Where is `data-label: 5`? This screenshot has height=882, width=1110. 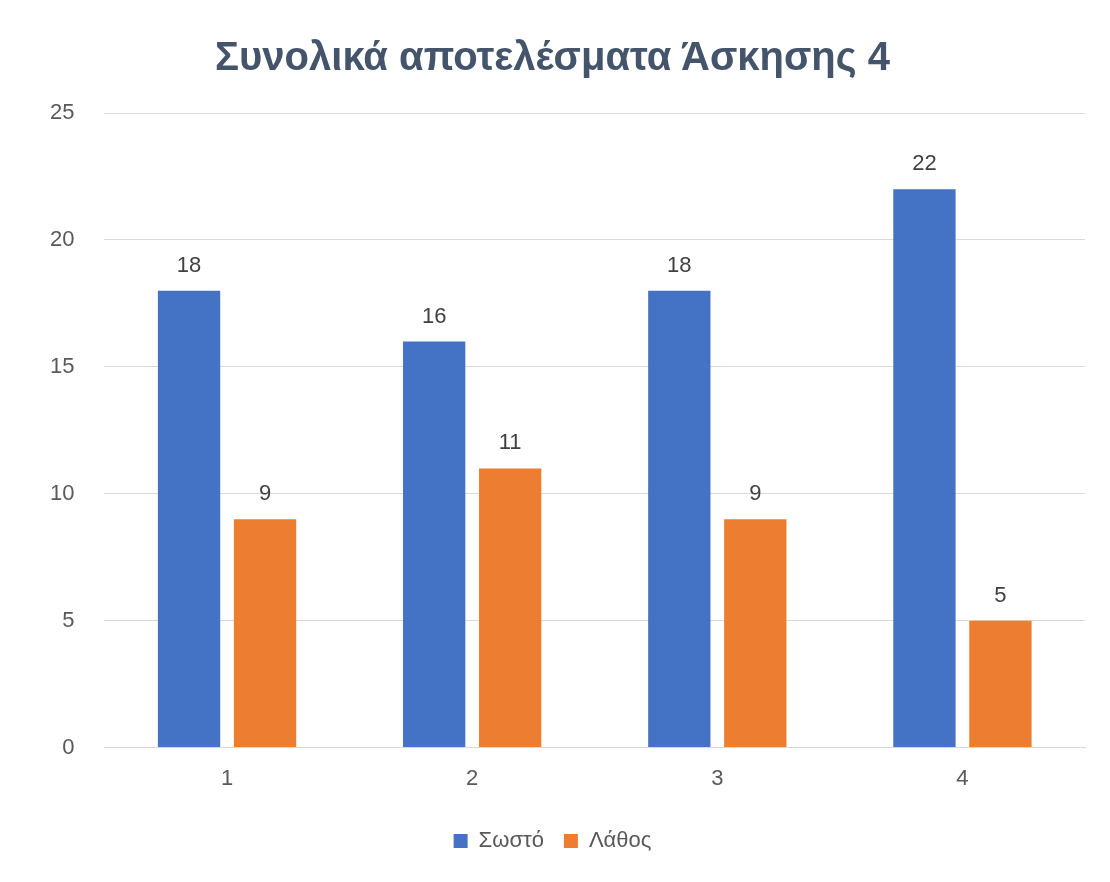 data-label: 5 is located at coordinates (1000, 594).